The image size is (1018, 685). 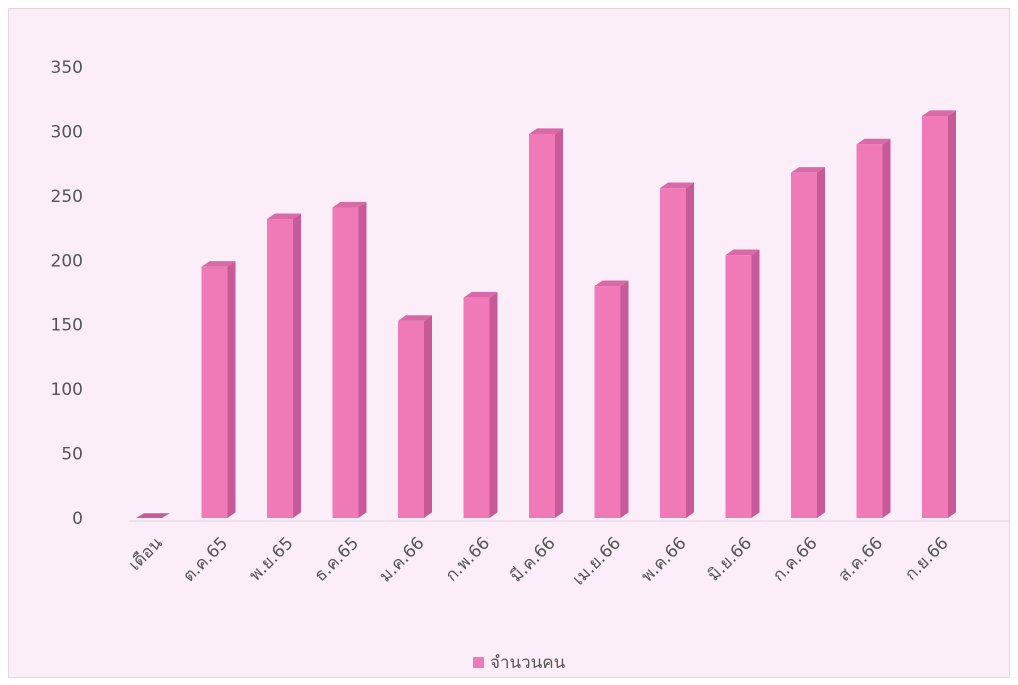 What do you see at coordinates (67, 326) in the screenshot?
I see `y-tick-label: 150` at bounding box center [67, 326].